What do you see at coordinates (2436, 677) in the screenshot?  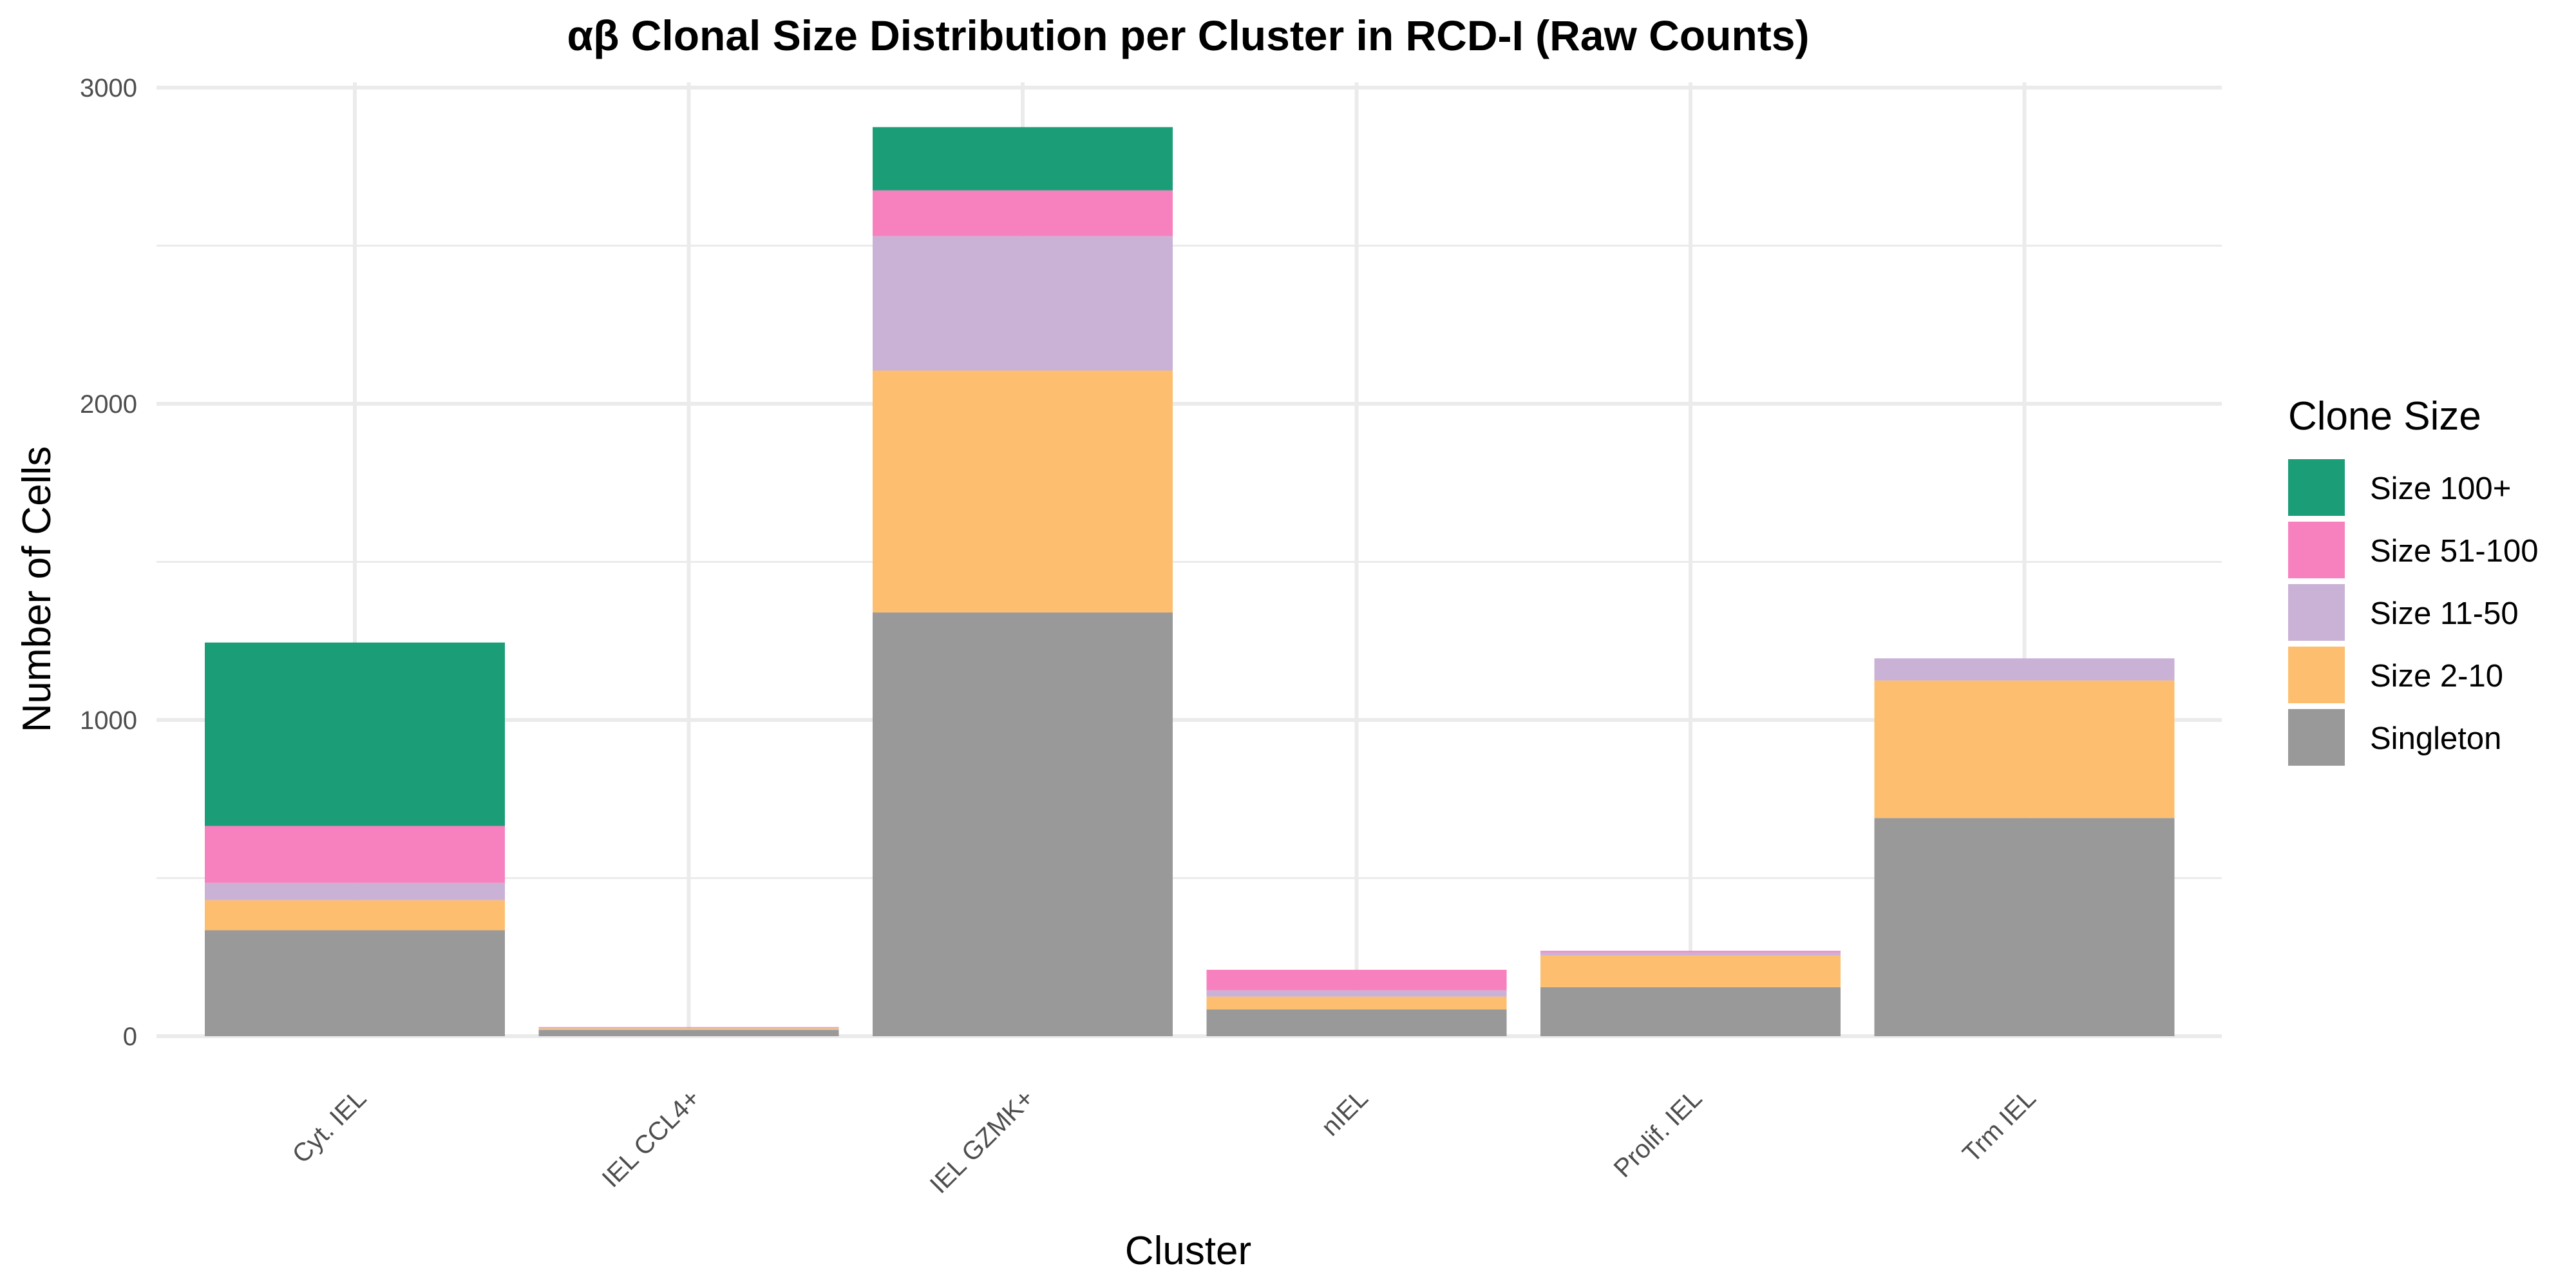 I see `legend-label: Size 2-10` at bounding box center [2436, 677].